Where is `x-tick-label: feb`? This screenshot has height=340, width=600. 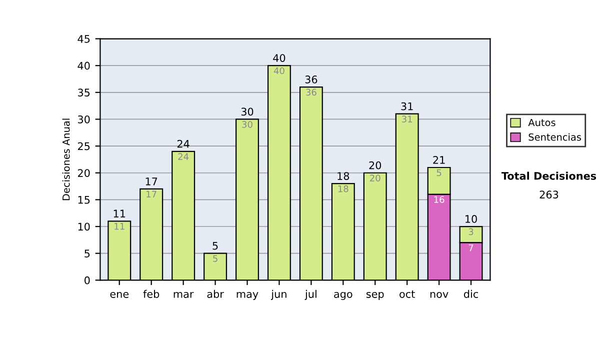
x-tick-label: feb is located at coordinates (151, 294).